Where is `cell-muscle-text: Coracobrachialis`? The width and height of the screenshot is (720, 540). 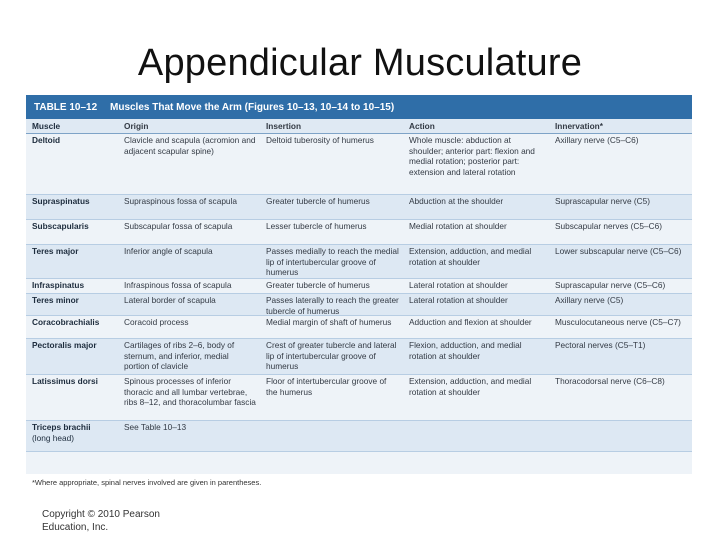 cell-muscle-text: Coracobrachialis is located at coordinates (66, 322).